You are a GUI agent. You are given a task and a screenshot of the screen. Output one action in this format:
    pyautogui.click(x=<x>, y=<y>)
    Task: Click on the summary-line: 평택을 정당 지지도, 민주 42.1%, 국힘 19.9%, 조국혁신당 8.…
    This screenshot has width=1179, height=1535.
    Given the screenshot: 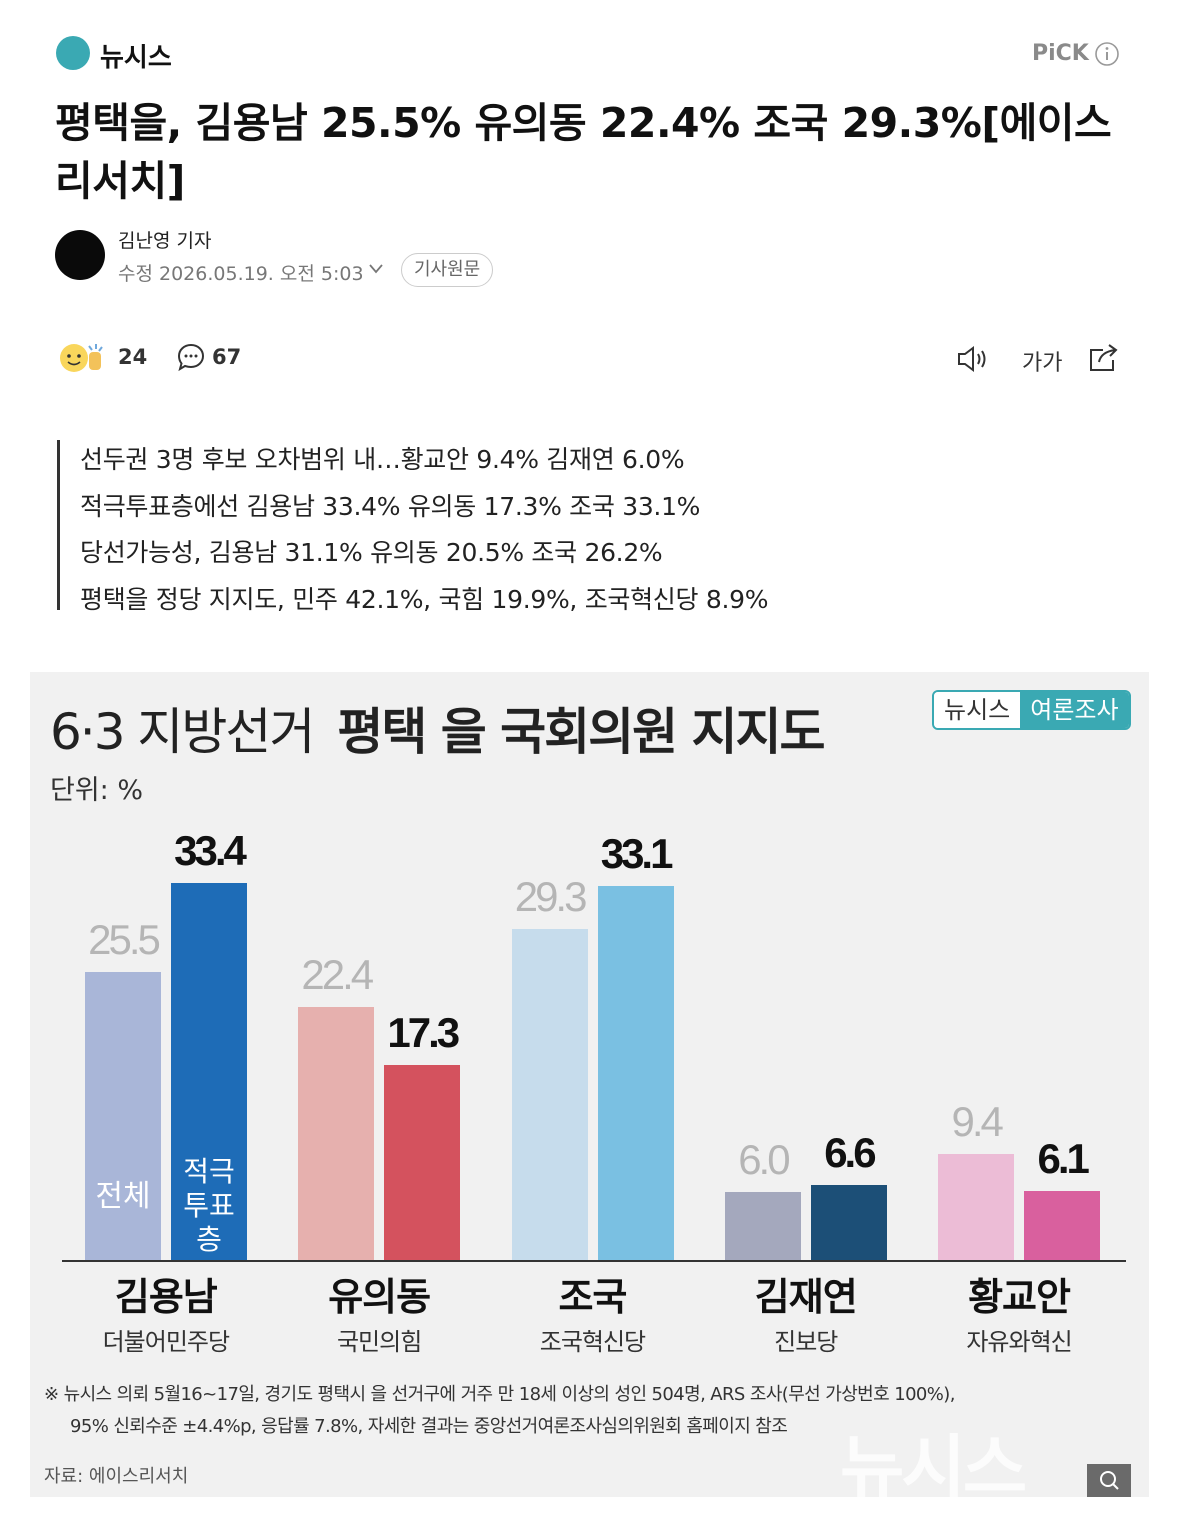 What is the action you would take?
    pyautogui.click(x=424, y=599)
    